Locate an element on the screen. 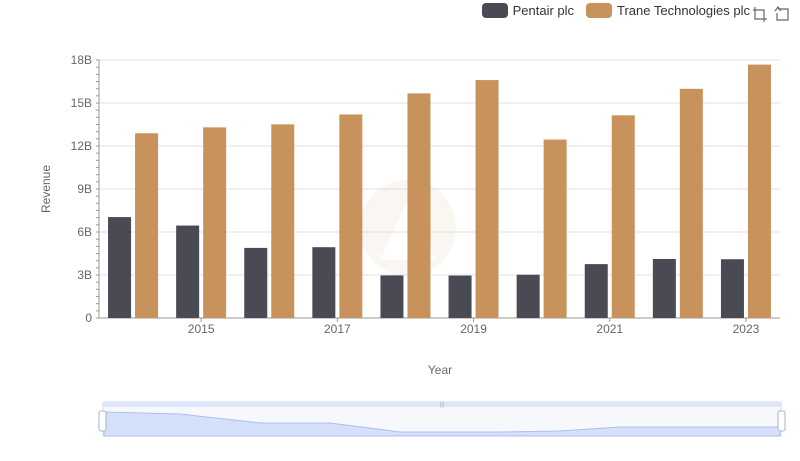 Image resolution: width=800 pixels, height=461 pixels. zoom-handle-right is located at coordinates (781, 421).